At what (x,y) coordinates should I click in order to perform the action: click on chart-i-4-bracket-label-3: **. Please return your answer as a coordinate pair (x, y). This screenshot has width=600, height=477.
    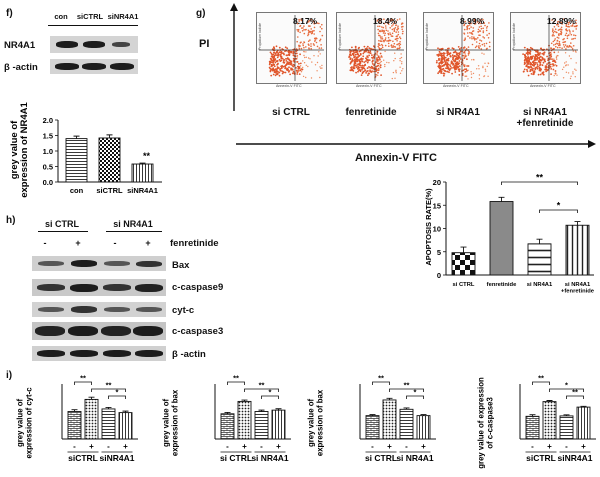
    Looking at the image, I should click on (575, 392).